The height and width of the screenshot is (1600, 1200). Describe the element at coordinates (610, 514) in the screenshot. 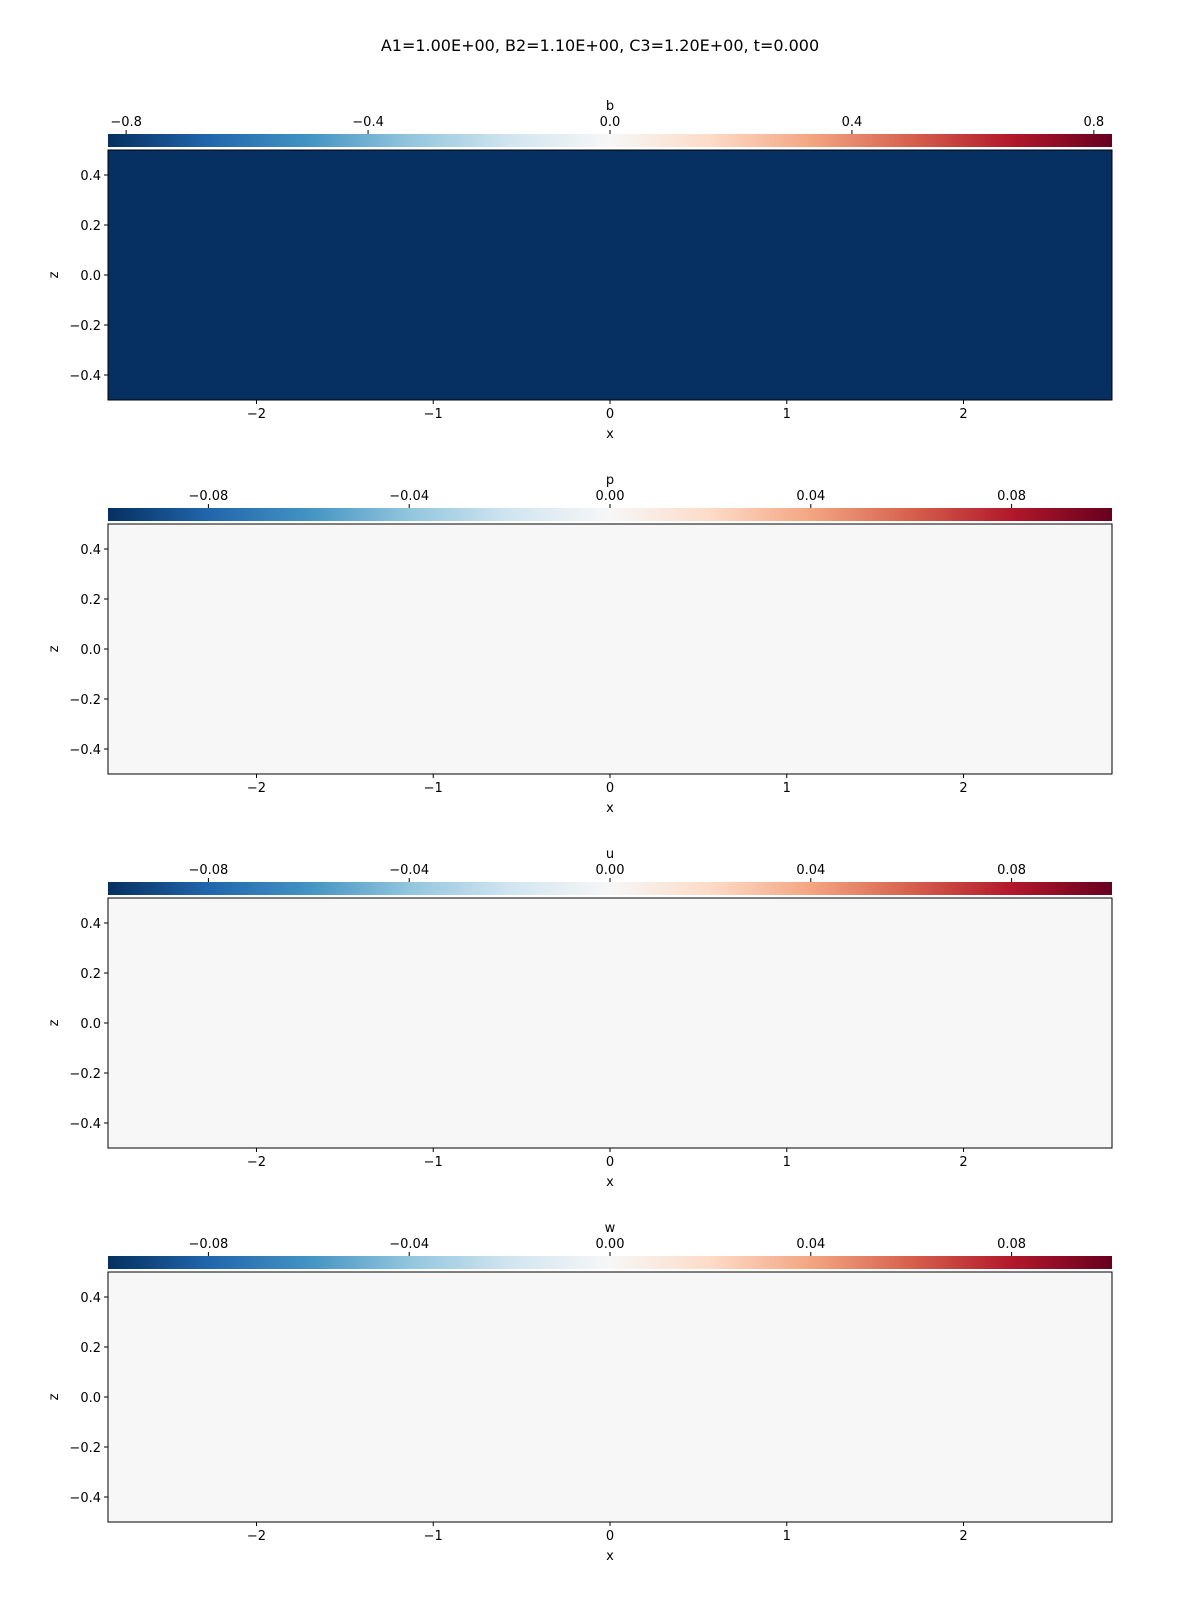

I see `colorbar-p` at that location.